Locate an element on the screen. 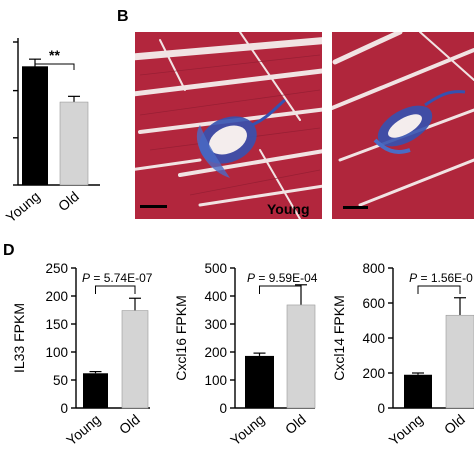 The image size is (474, 474). y-tick-label-2: 200 is located at coordinates (215, 352).